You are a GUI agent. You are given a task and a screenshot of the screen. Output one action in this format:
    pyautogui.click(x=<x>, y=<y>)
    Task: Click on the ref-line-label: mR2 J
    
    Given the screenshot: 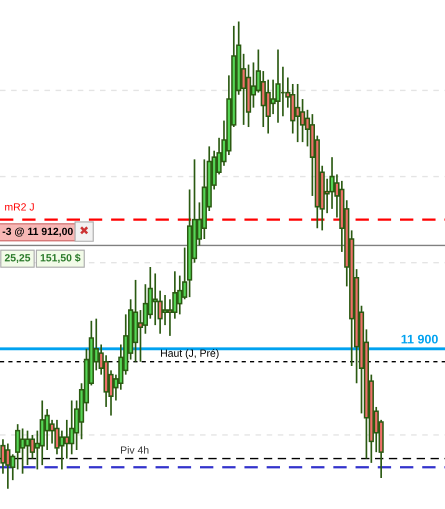 What is the action you would take?
    pyautogui.click(x=19, y=207)
    